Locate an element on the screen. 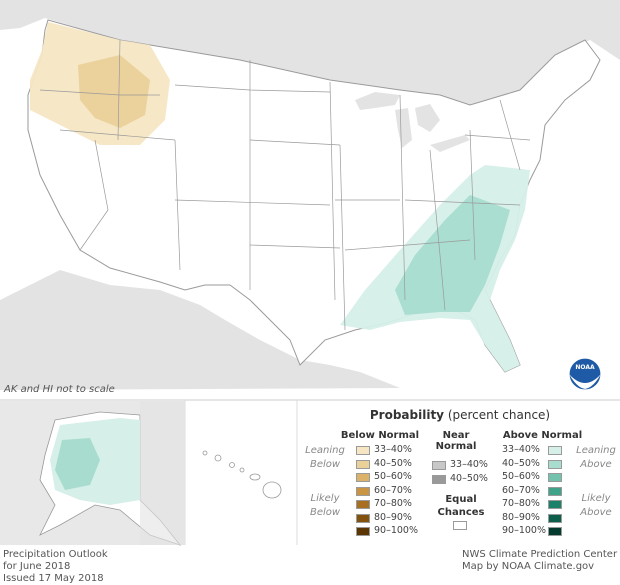 This screenshot has width=620, height=585. legend-above-label: 40–50% is located at coordinates (521, 463).